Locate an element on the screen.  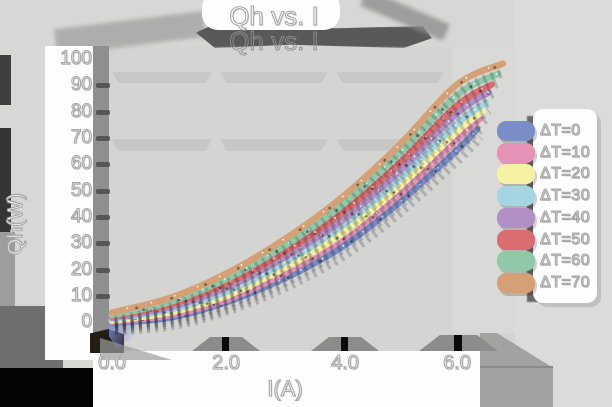
y-tick-0: 0 is located at coordinates (87, 321).